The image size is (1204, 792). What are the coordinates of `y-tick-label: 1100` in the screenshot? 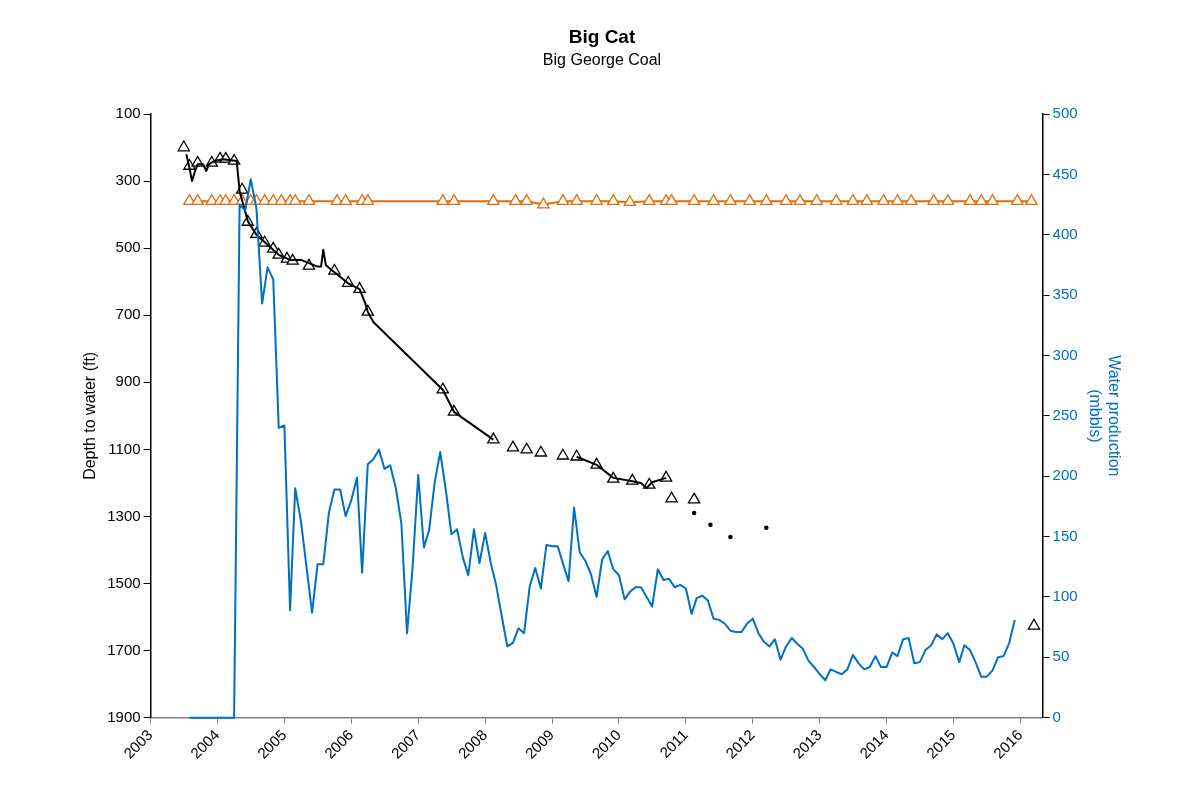 It's located at (124, 448).